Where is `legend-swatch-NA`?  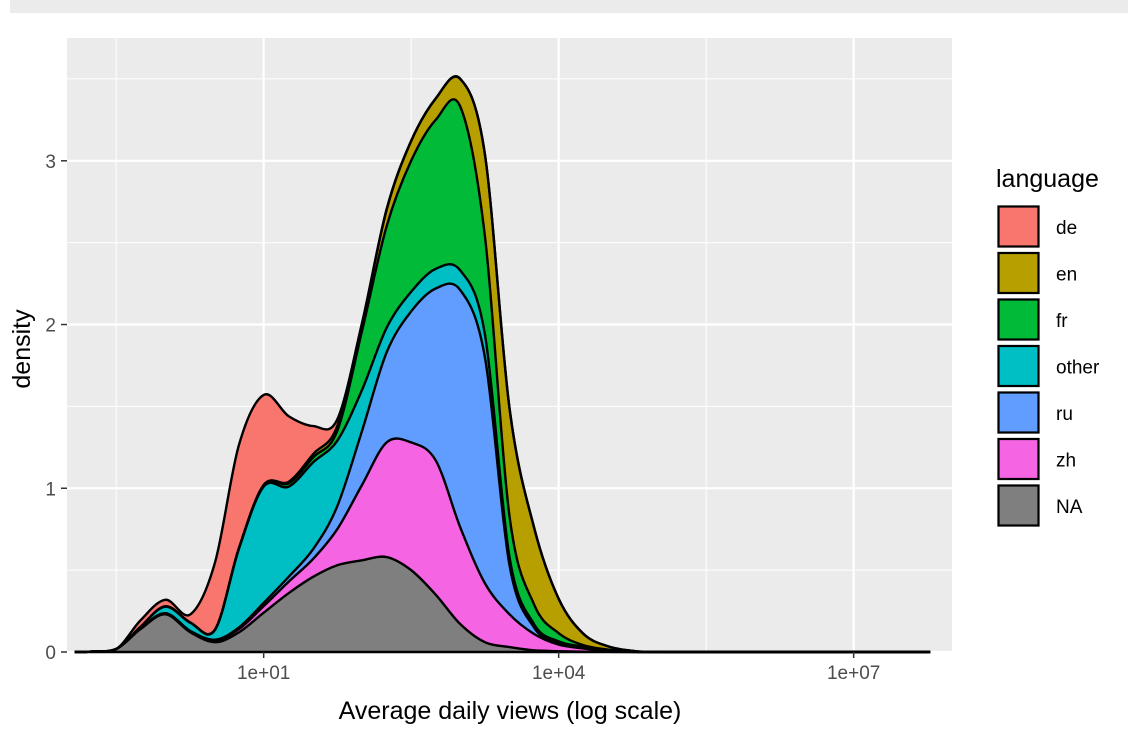 legend-swatch-NA is located at coordinates (1018, 505).